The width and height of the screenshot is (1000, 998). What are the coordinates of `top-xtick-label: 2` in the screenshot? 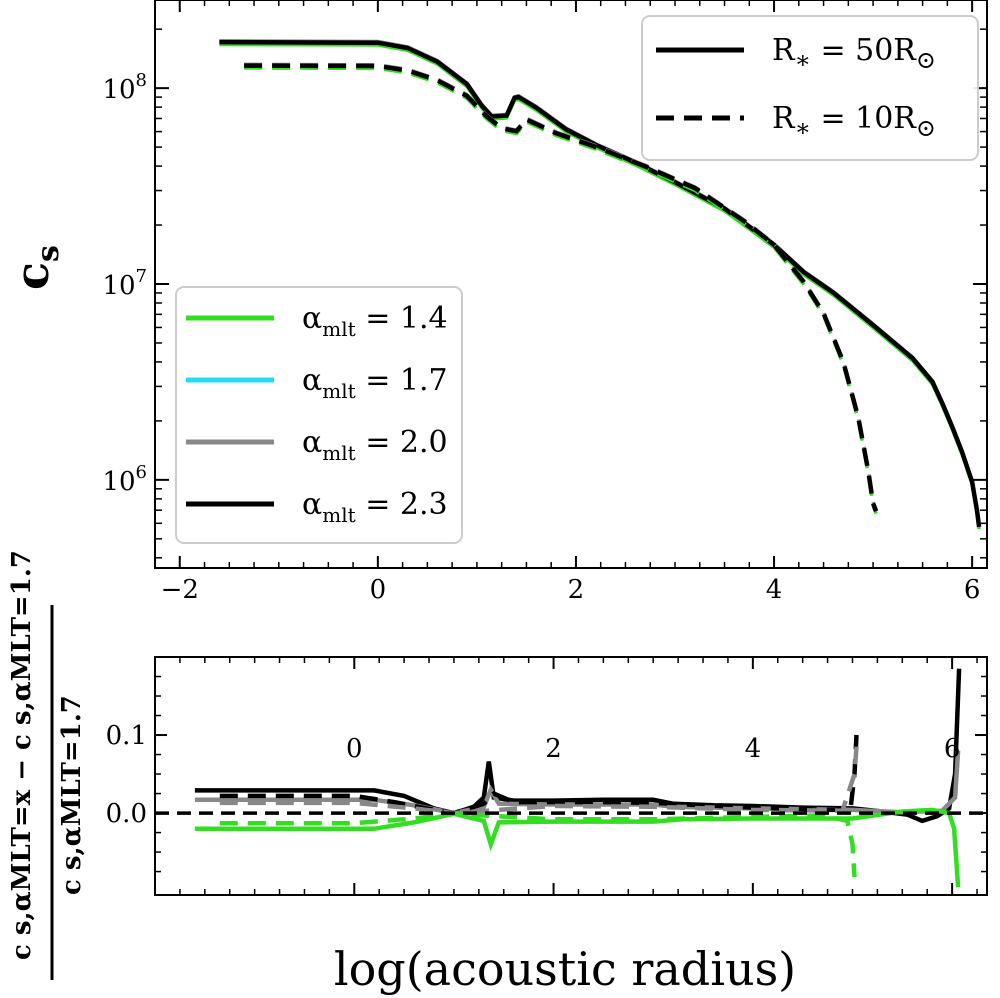 It's located at (576, 590).